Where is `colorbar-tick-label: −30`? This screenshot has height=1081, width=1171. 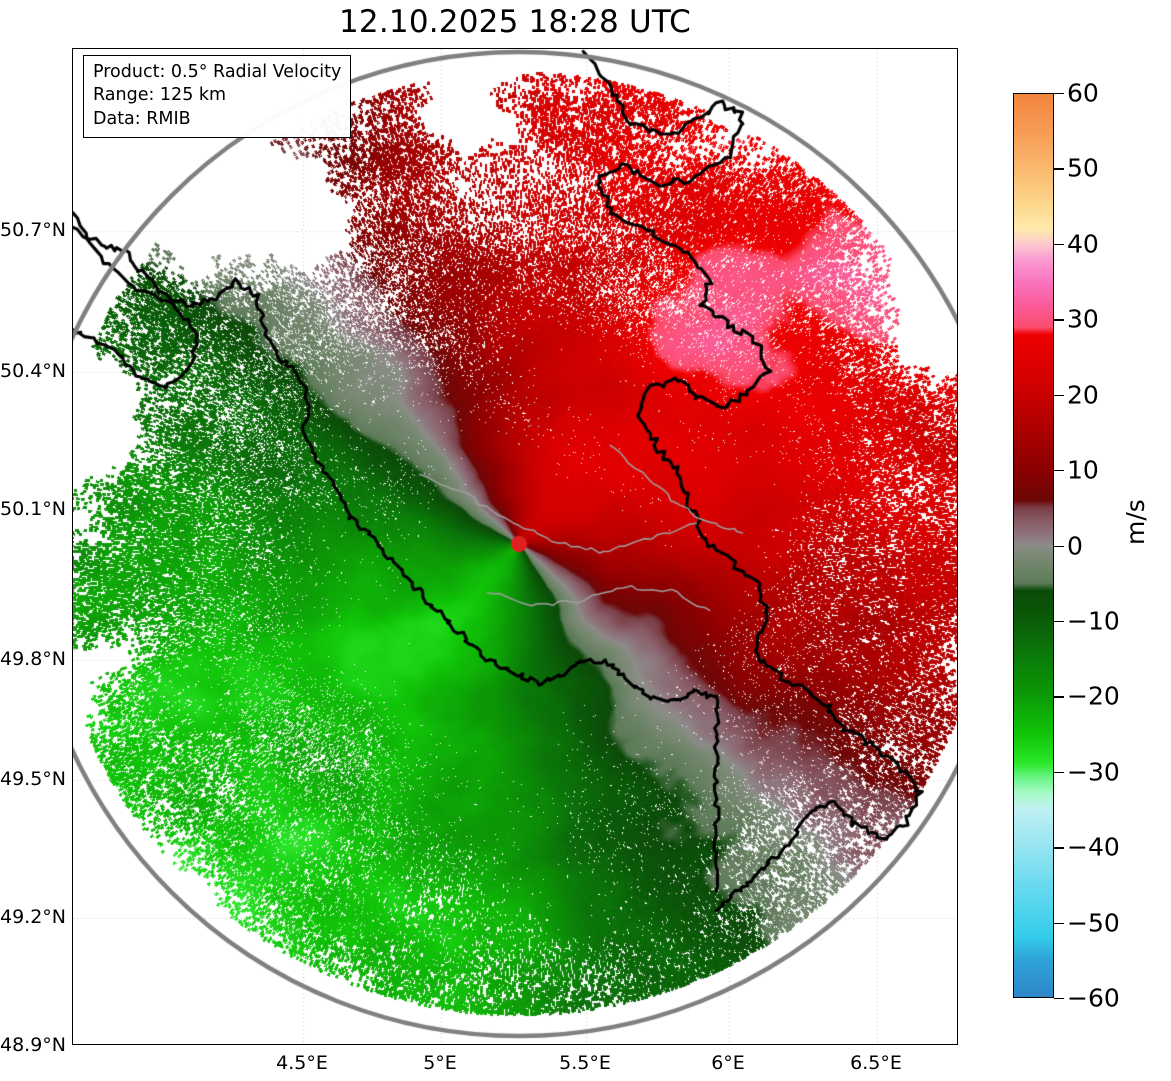 colorbar-tick-label: −30 is located at coordinates (1093, 772).